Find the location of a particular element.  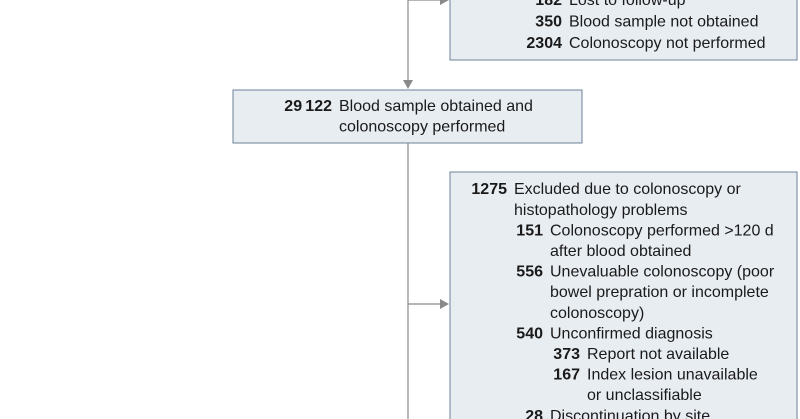

label: bowel prepration or incomplete is located at coordinates (659, 292).